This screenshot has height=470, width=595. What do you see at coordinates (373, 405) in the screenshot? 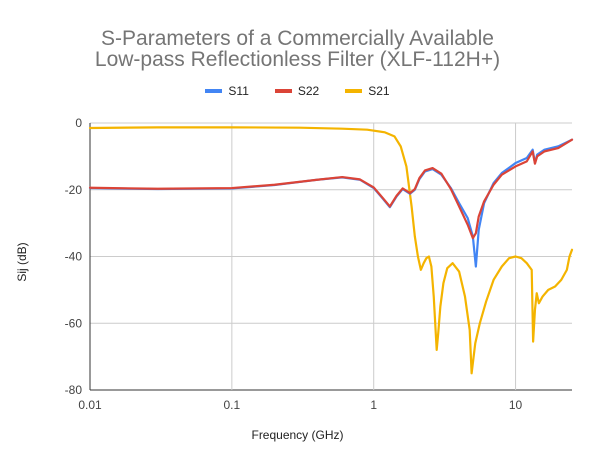
I see `x-tick-label: 1` at bounding box center [373, 405].